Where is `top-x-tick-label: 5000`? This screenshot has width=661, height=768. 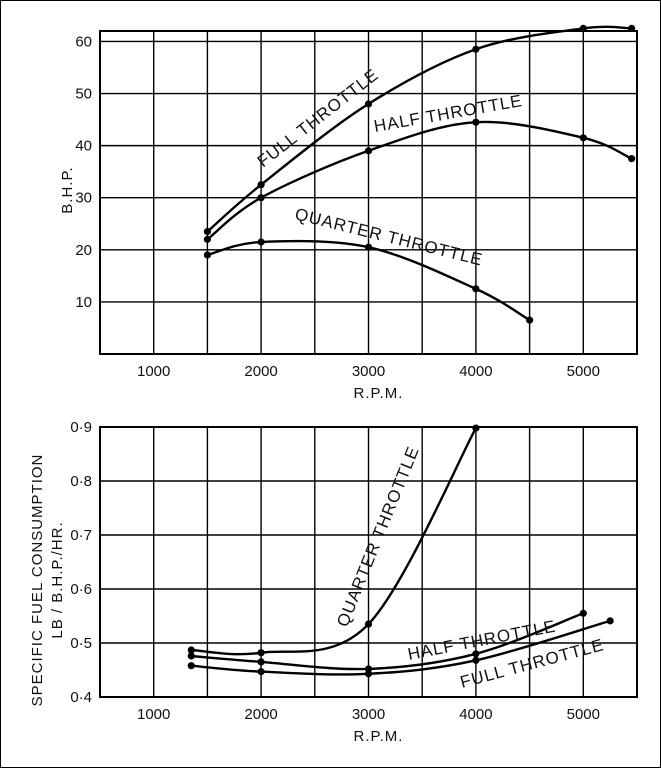
top-x-tick-label: 5000 is located at coordinates (583, 371).